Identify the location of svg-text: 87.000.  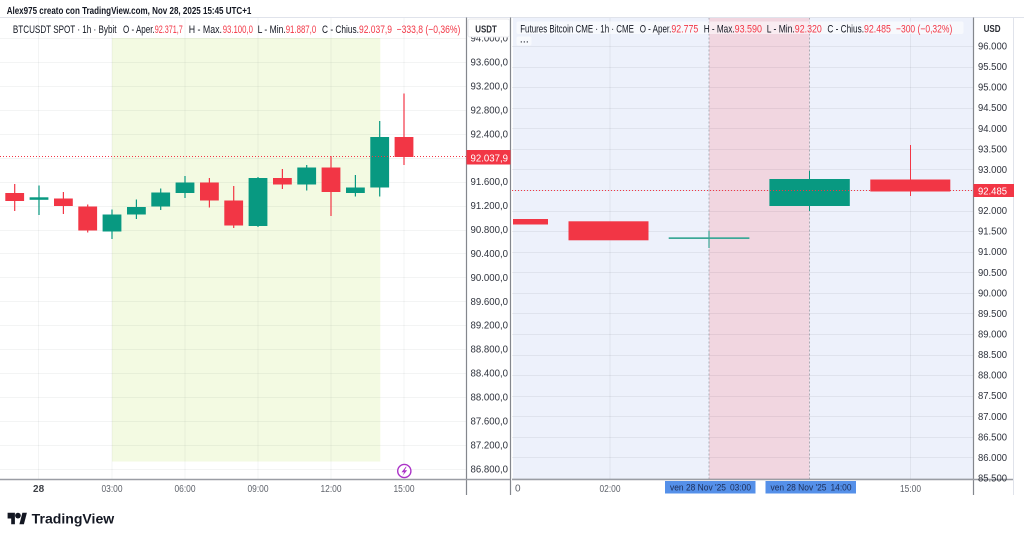
(992, 417).